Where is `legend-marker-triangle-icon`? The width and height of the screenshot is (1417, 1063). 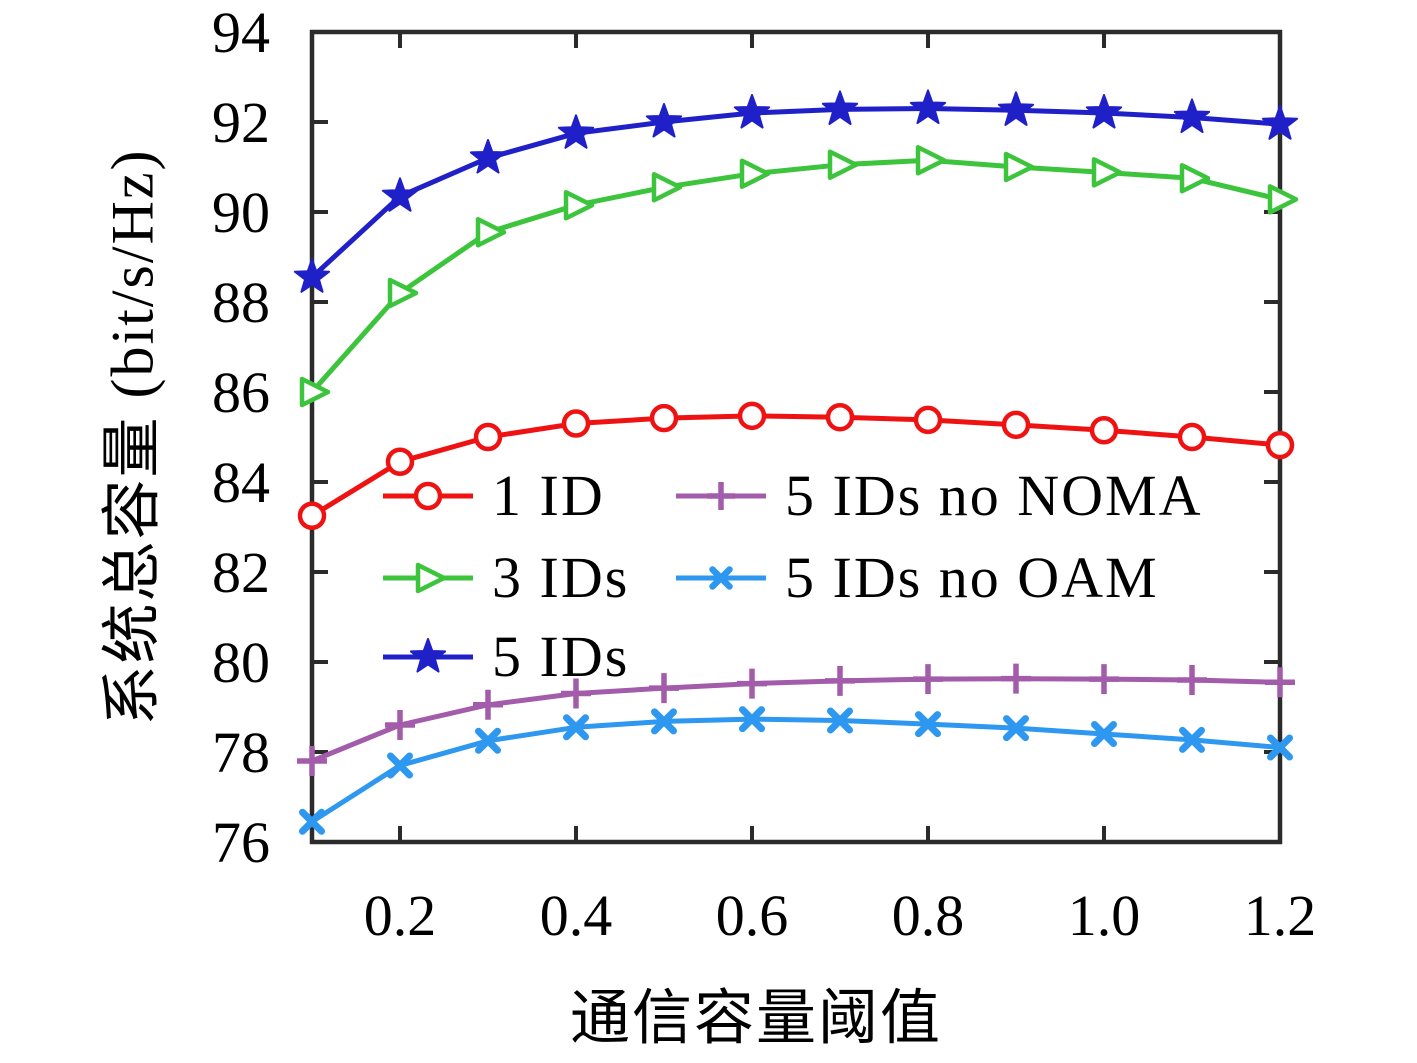
legend-marker-triangle-icon is located at coordinates (428, 578).